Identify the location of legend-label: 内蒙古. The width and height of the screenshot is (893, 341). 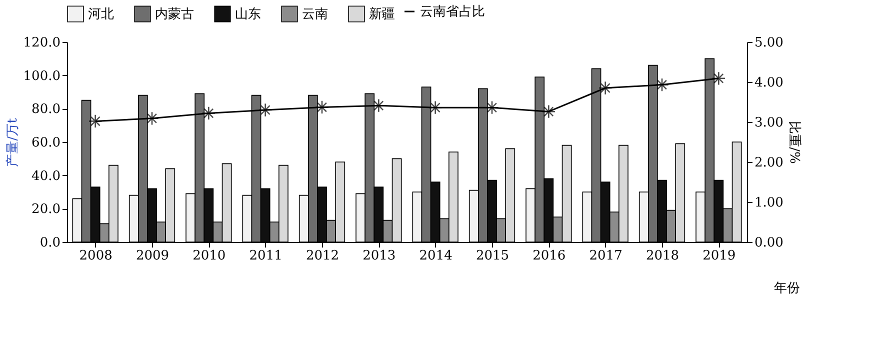
(174, 14).